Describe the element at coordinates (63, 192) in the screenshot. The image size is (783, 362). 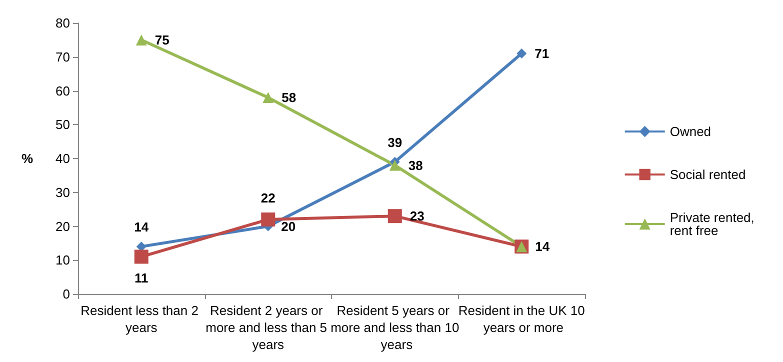
I see `y-tick-label: 30` at that location.